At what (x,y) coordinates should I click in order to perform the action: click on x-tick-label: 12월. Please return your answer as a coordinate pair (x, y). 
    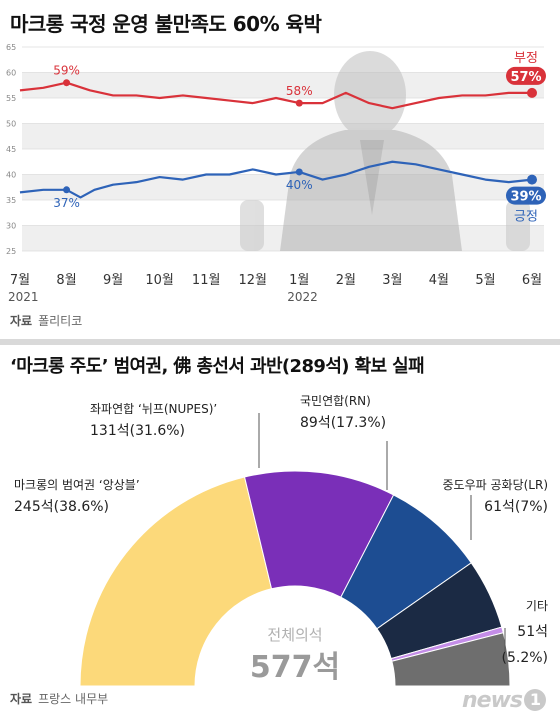
    Looking at the image, I should click on (252, 280).